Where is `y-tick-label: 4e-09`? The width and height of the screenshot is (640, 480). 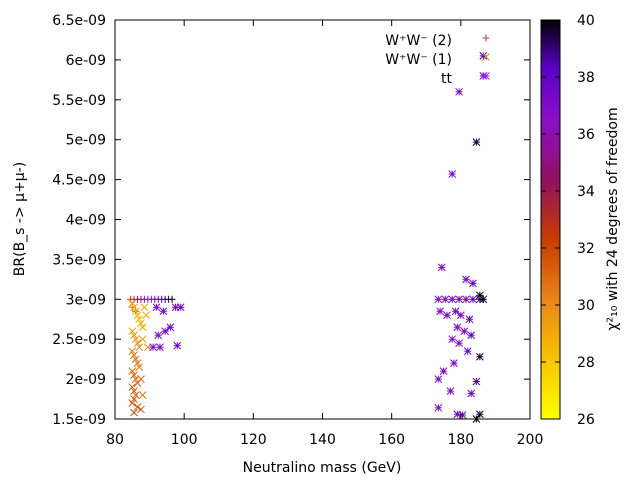 y-tick-label: 4e-09 is located at coordinates (86, 221).